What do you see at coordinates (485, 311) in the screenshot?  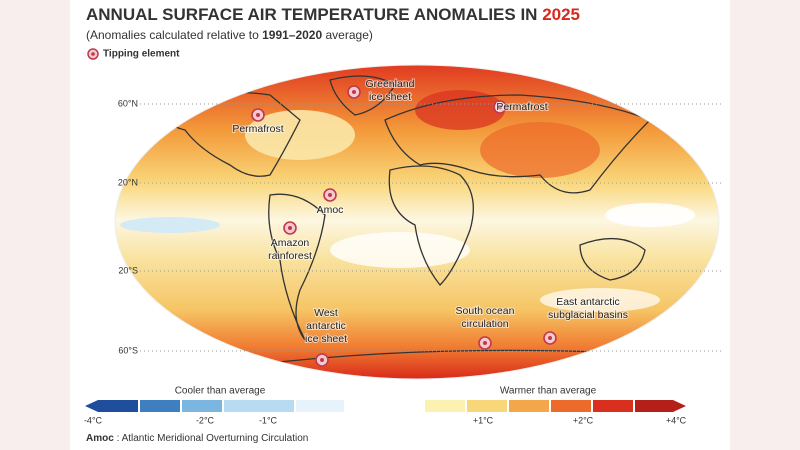 I see `tipping-label: South ocean` at bounding box center [485, 311].